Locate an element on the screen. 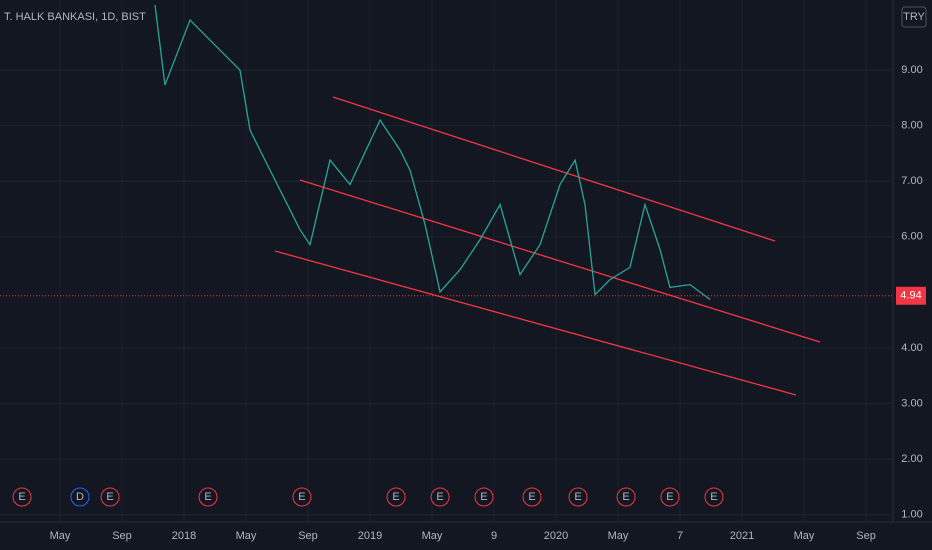 Image resolution: width=932 pixels, height=550 pixels. x-tick-label: 7 is located at coordinates (680, 536).